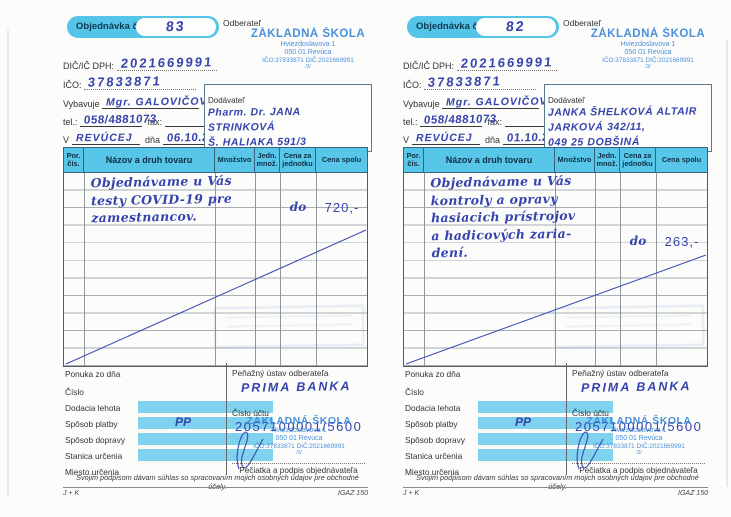 This screenshot has height=517, width=731. What do you see at coordinates (267, 160) in the screenshot?
I see `col-jedn: Jedn. množ.` at bounding box center [267, 160].